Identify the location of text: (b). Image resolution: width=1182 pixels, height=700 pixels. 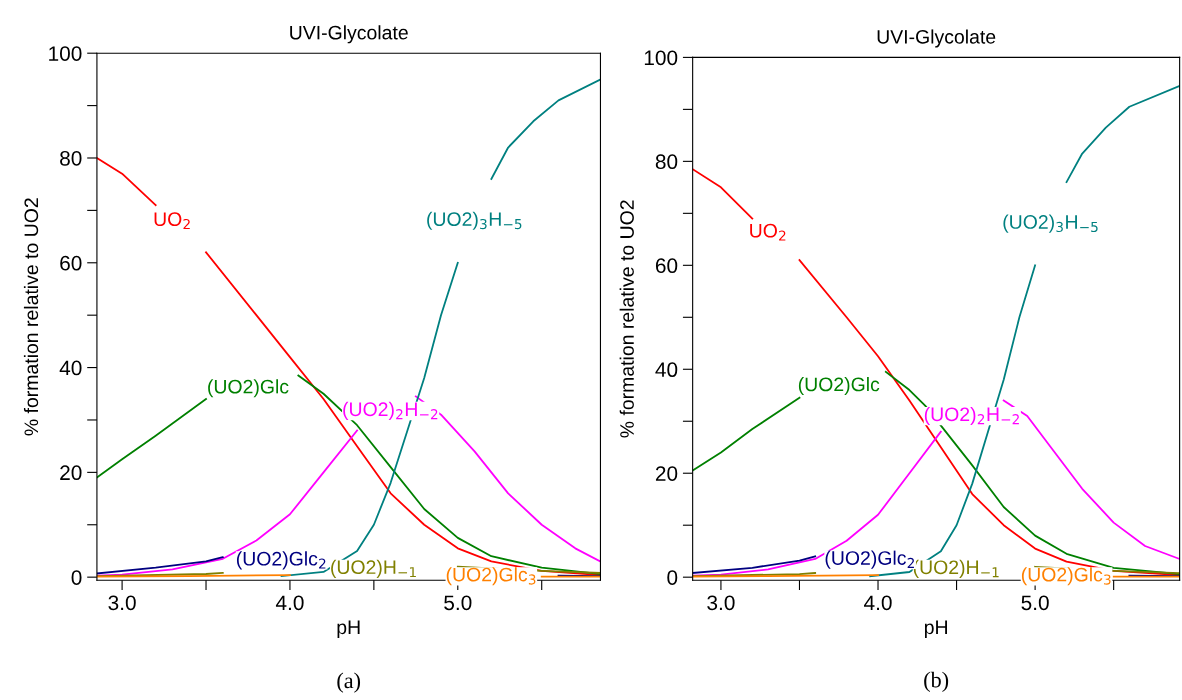
(936, 681).